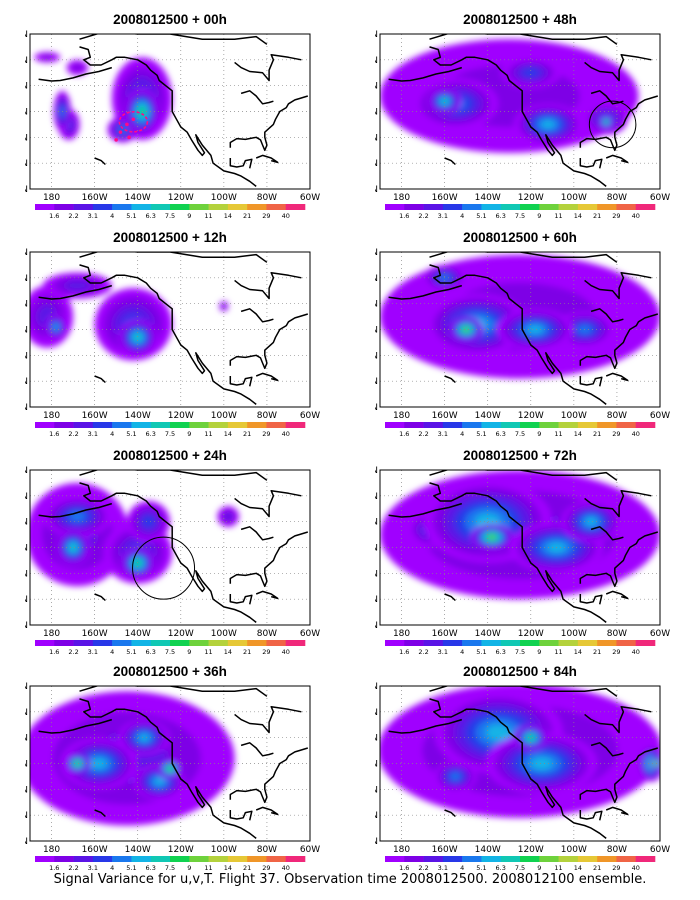  I want to click on panel-title: 2008012500 + 48h, so click(520, 19).